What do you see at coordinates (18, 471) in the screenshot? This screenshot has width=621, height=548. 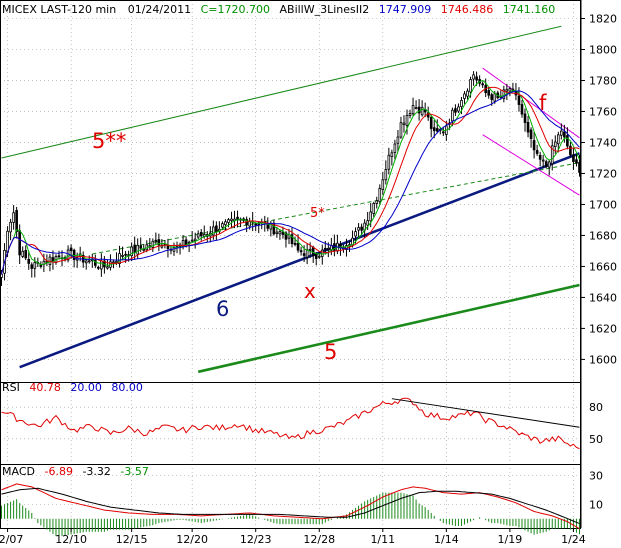 I see `macd-label: MACD` at bounding box center [18, 471].